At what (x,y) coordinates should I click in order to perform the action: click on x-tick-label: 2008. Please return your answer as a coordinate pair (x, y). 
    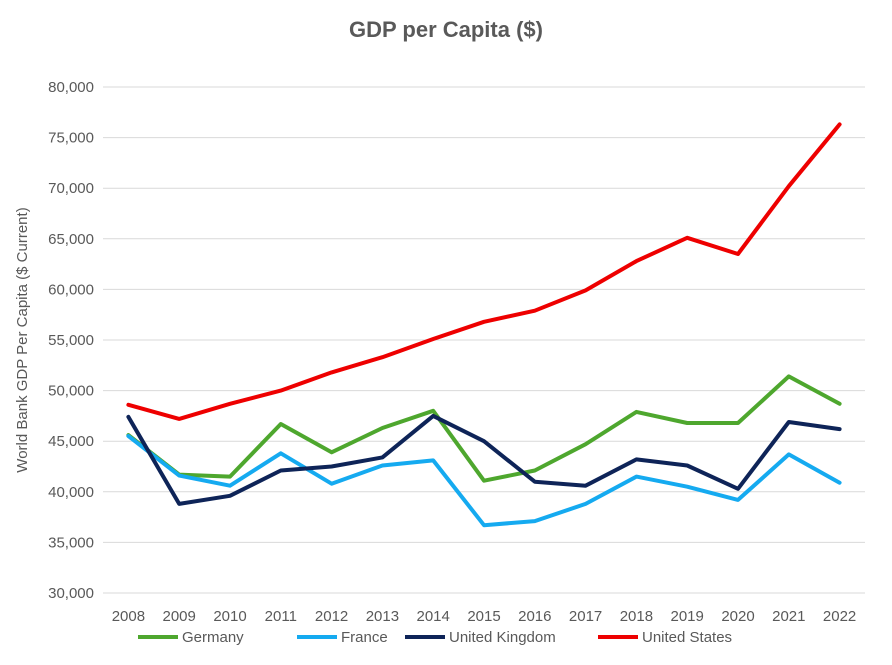
    Looking at the image, I should click on (128, 616).